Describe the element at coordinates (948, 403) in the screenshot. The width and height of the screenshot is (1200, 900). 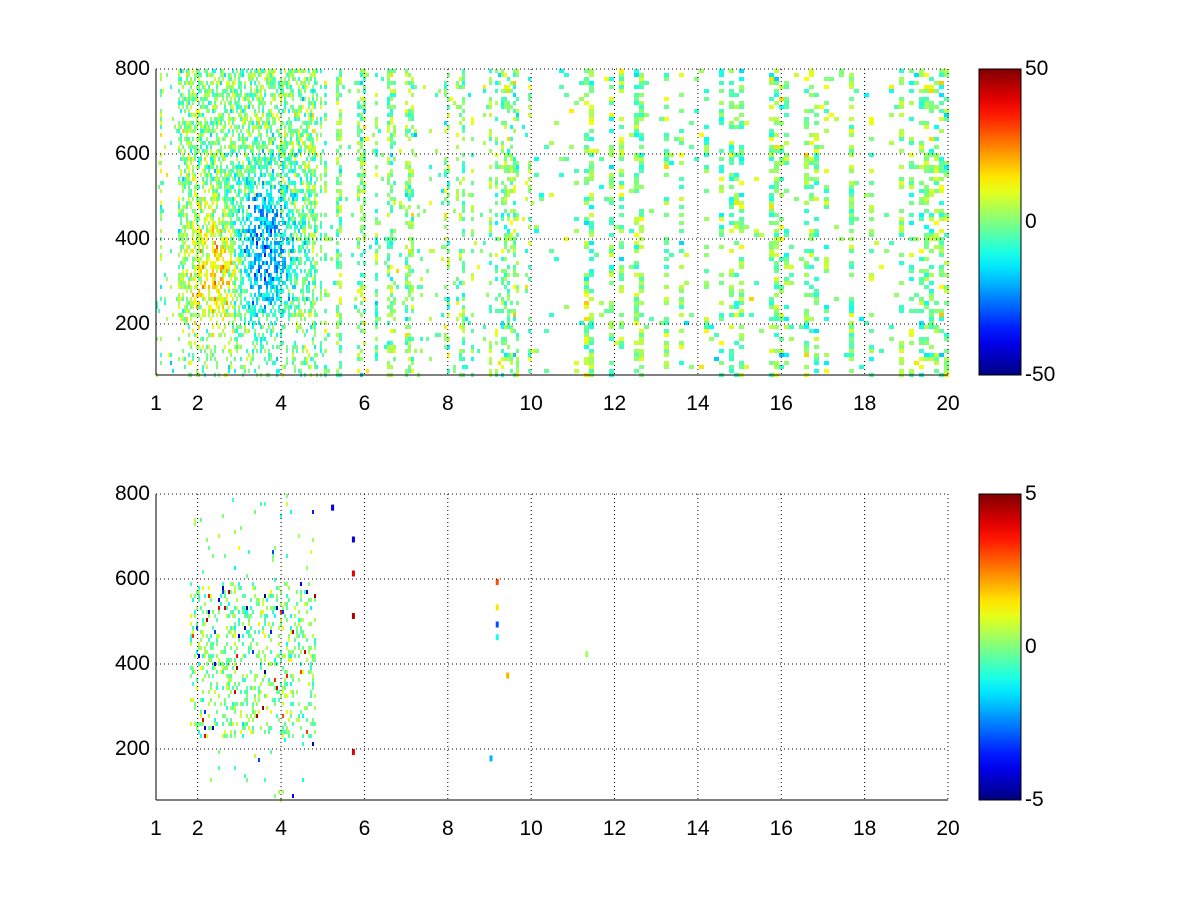
I see `x-tick-label: 20` at that location.